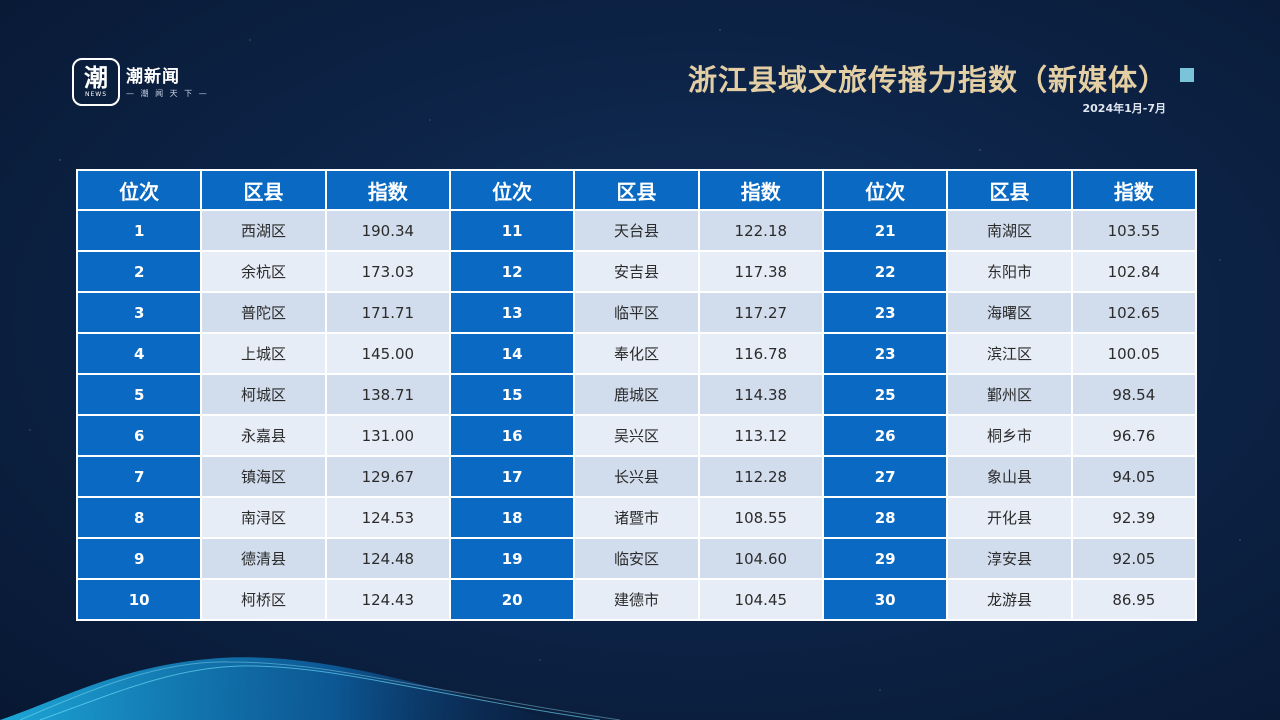  Describe the element at coordinates (1134, 599) in the screenshot. I see `index-cell: 86.95` at that location.